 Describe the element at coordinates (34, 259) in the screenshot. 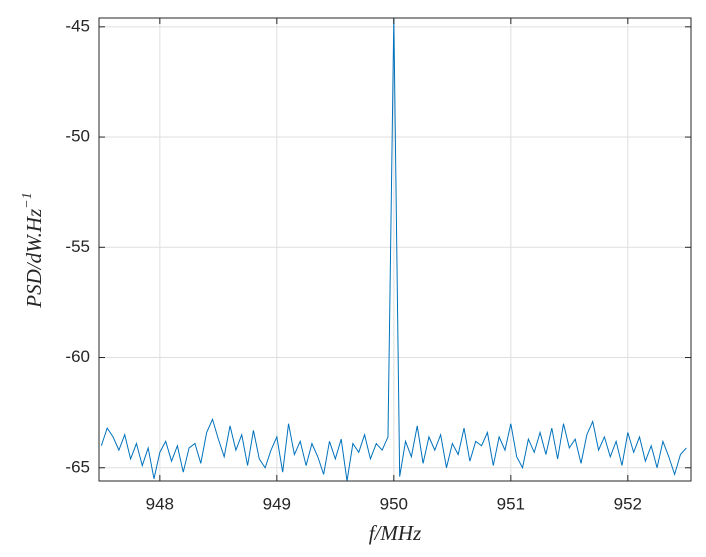

I see `y-axis-label-text: PSD/dW.Hz` at that location.